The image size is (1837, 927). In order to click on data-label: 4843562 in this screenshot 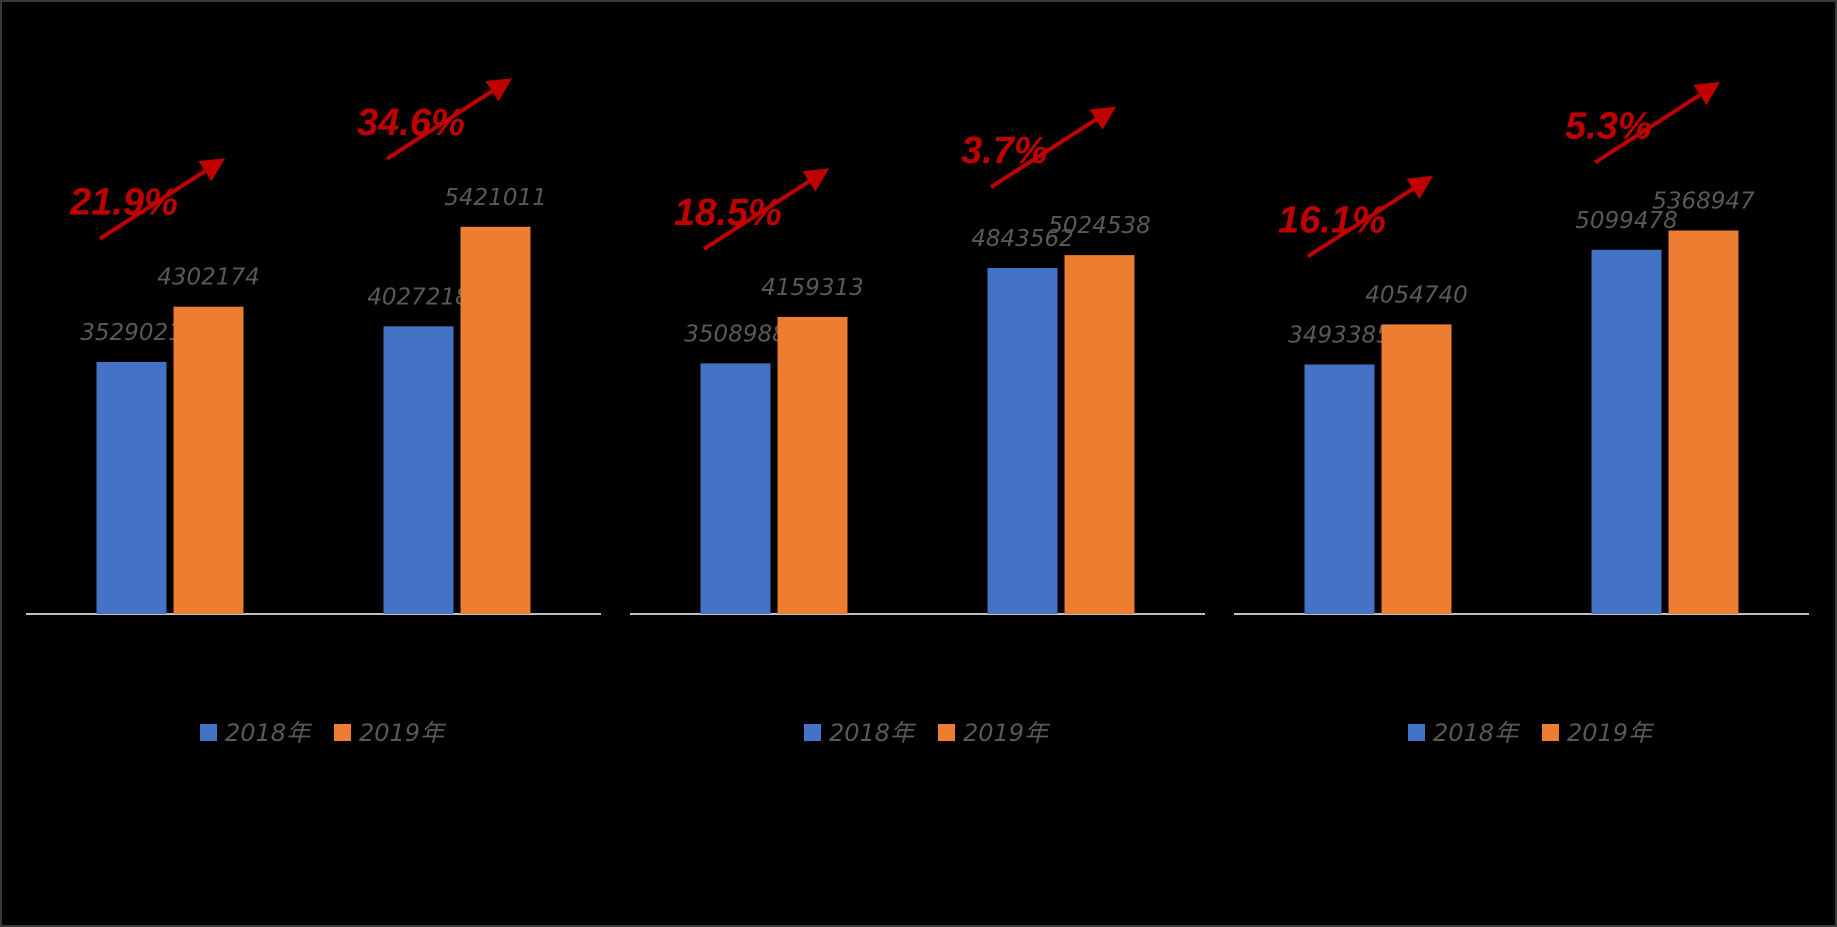, I will do `click(1022, 239)`.